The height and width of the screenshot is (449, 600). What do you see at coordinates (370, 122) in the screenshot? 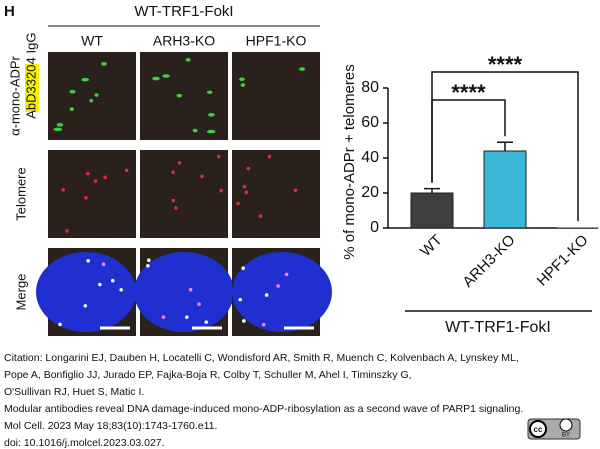
I see `y-tick-label: 60` at bounding box center [370, 122].